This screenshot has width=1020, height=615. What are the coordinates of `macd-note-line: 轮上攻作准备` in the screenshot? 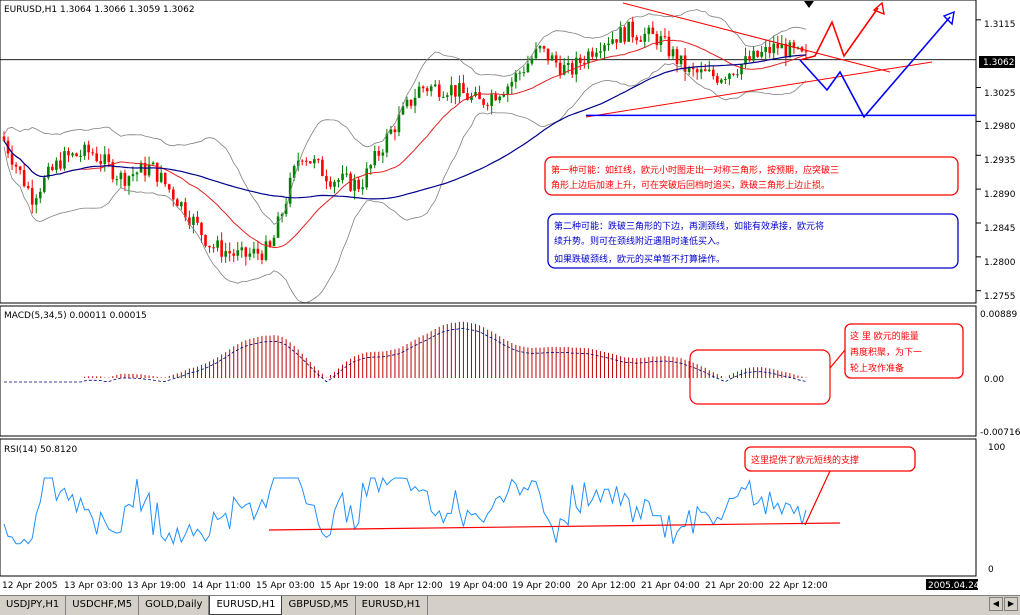 It's located at (877, 368).